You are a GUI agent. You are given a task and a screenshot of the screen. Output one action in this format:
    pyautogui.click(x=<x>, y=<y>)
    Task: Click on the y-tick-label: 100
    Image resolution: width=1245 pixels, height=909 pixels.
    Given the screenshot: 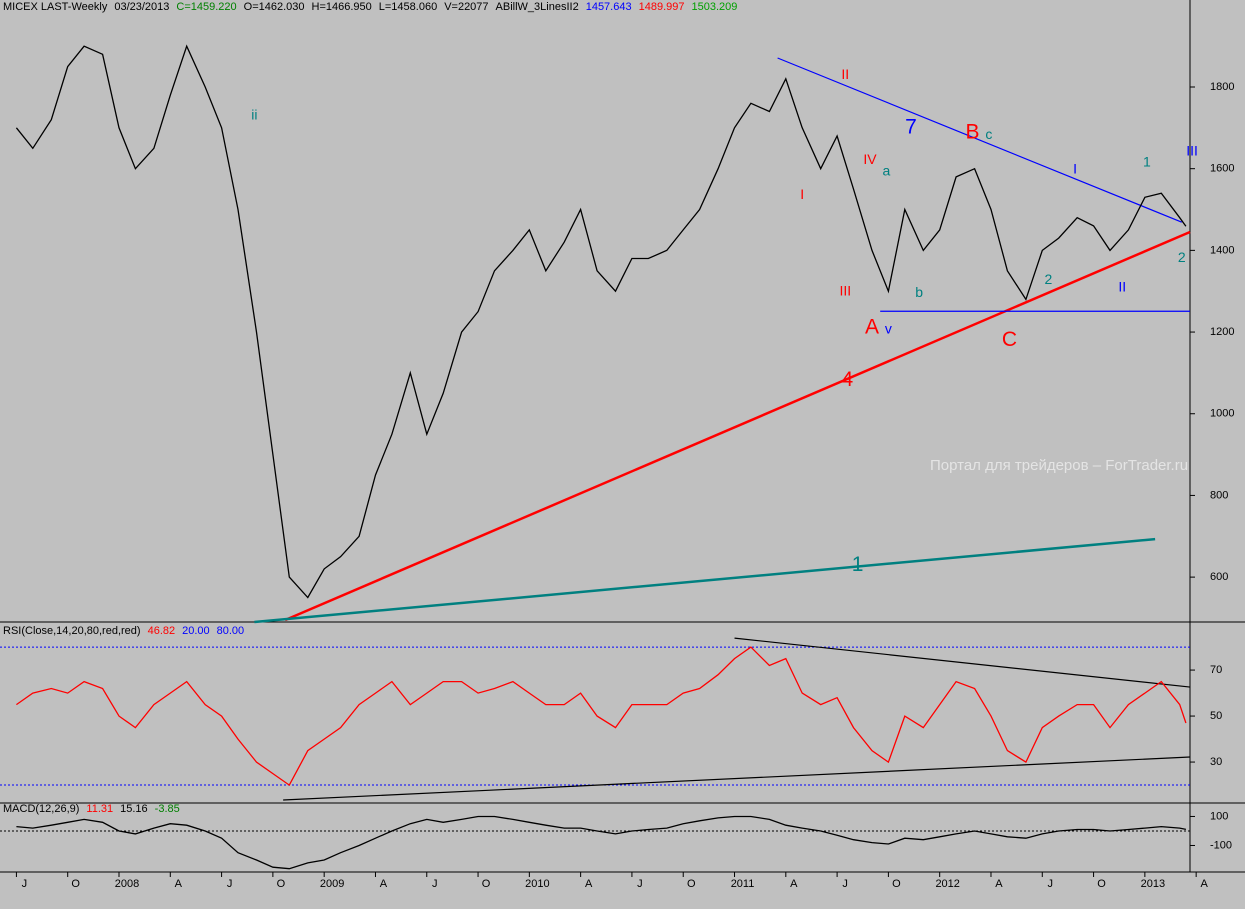 What is the action you would take?
    pyautogui.click(x=1219, y=816)
    